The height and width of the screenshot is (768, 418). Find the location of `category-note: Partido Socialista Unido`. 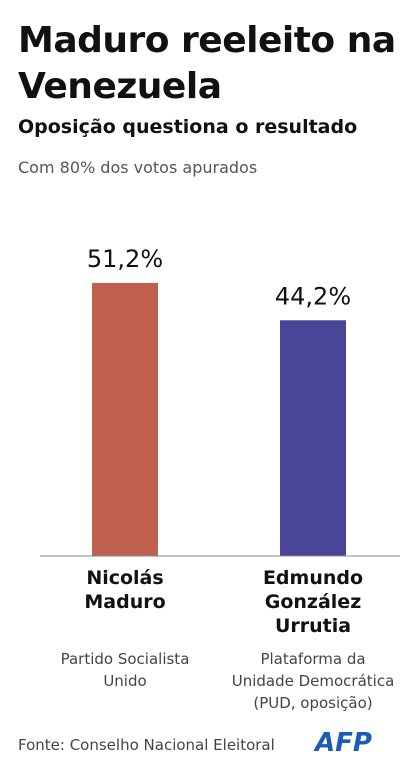

category-note: Partido Socialista Unido is located at coordinates (125, 670).